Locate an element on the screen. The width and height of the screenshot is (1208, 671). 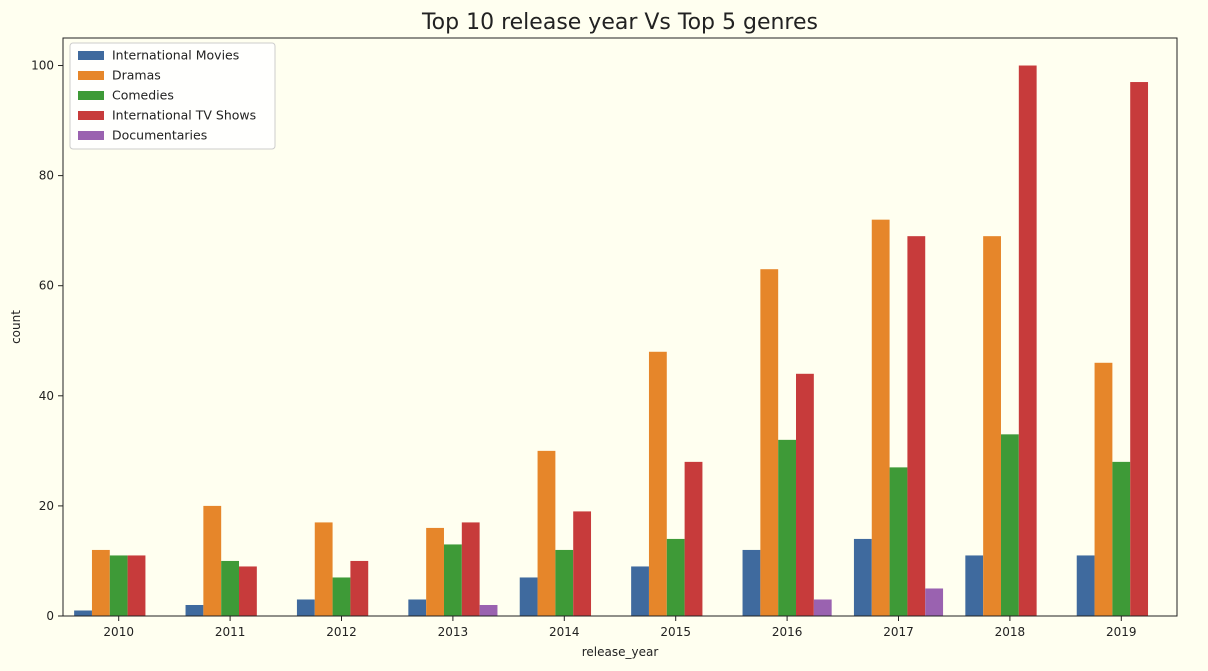
x-tick-label: 2013 is located at coordinates (453, 632).